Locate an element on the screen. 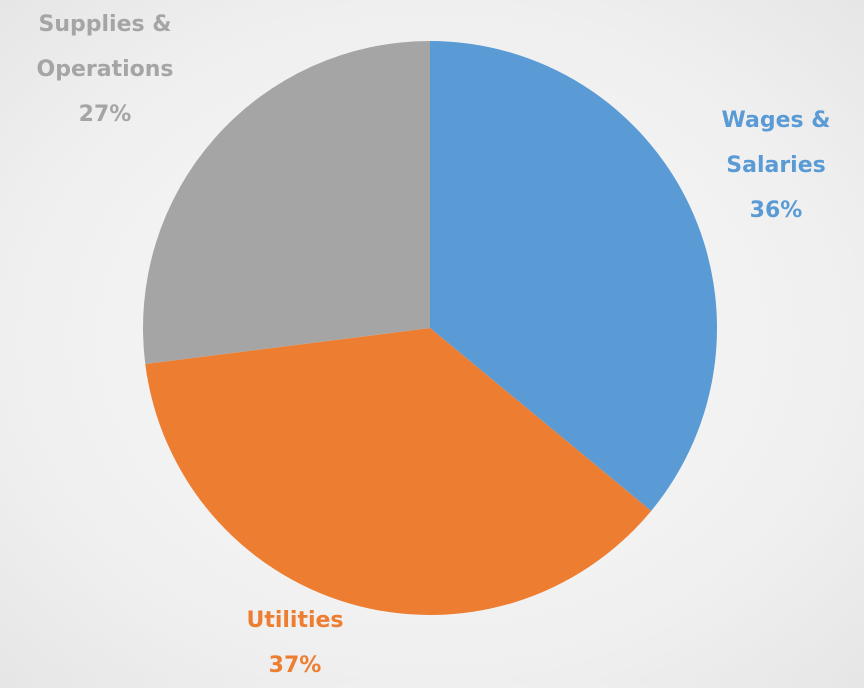 Image resolution: width=864 pixels, height=688 pixels. slice-label: Supplies & Operations 27% is located at coordinates (105, 69).